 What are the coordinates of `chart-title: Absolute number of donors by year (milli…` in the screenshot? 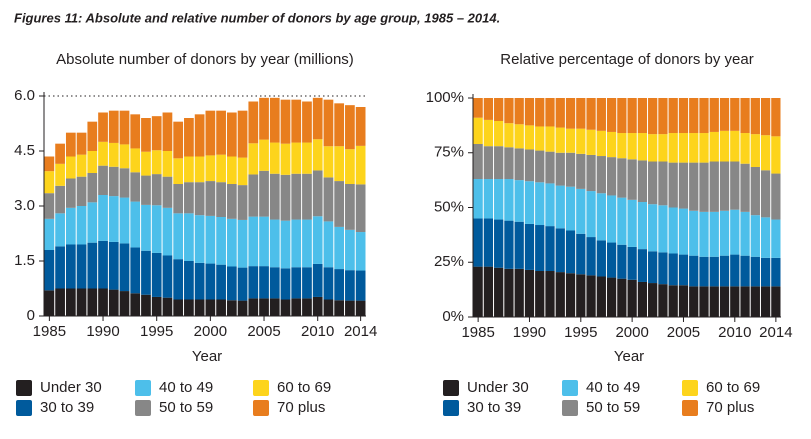 It's located at (205, 59).